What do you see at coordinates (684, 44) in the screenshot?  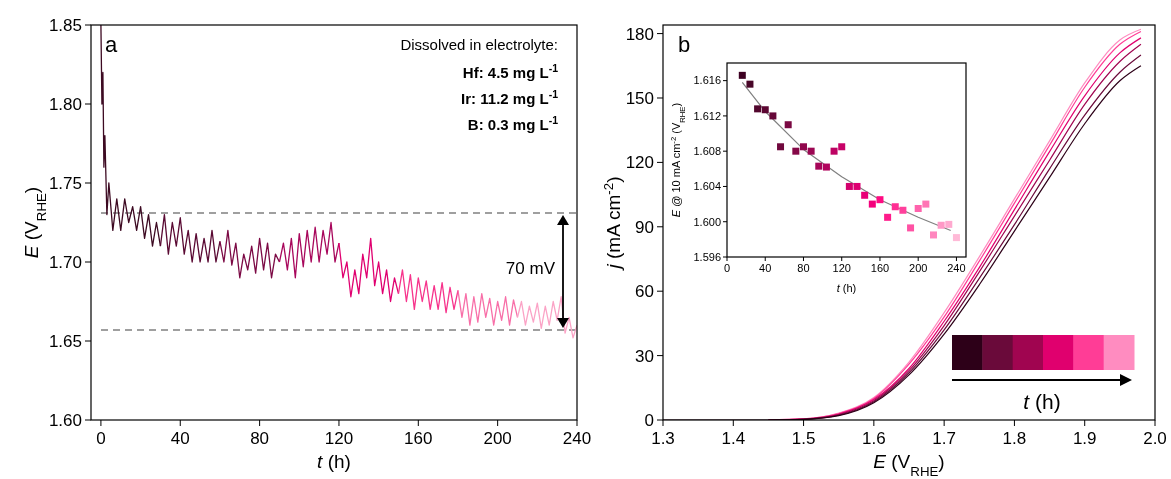 I see `annotation: b` at bounding box center [684, 44].